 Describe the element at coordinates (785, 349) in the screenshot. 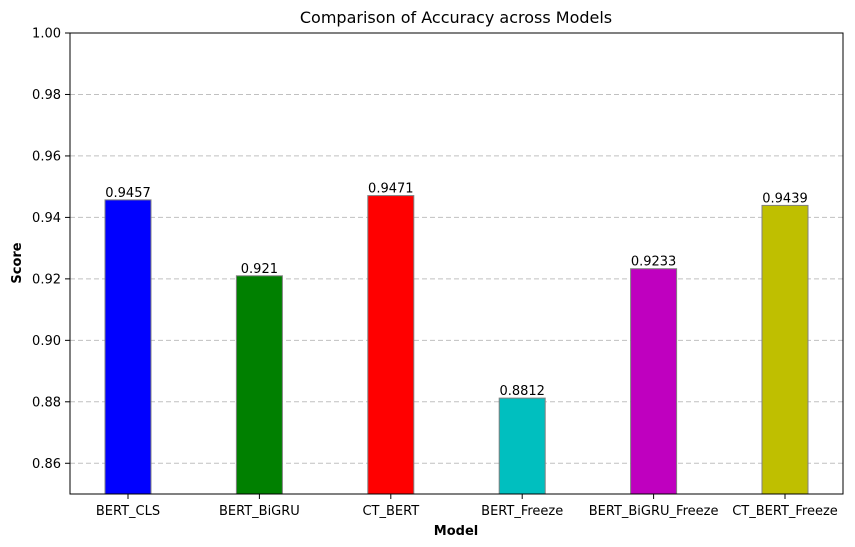

I see `bar-ct-bert-freeze` at that location.